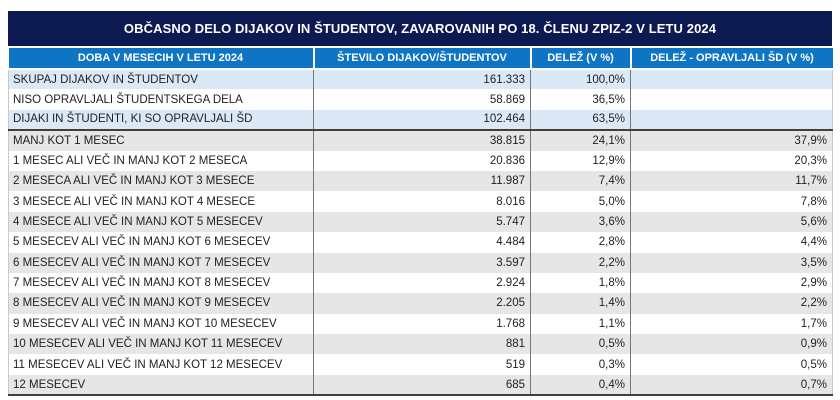 Image resolution: width=840 pixels, height=400 pixels. I want to click on column-header-duration: DOBA V MESECIH V LETU 2024, so click(161, 59).